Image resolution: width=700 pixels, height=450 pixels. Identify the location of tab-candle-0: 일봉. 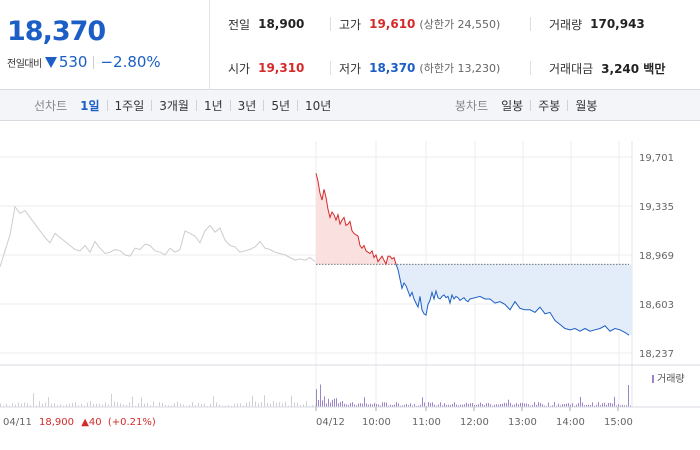
(512, 106).